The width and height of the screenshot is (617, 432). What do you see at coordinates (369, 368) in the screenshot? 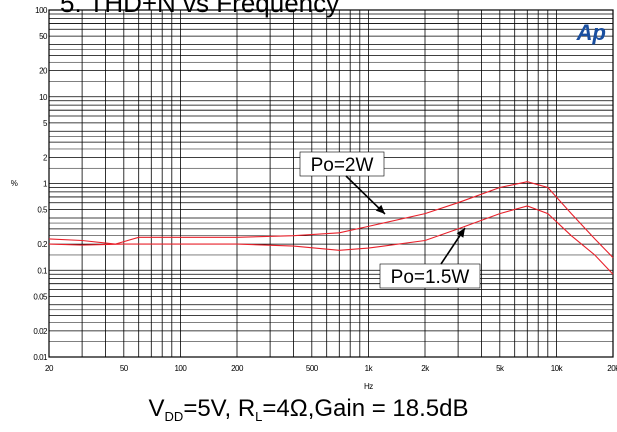
I see `x-tick-label: 1k` at bounding box center [369, 368].